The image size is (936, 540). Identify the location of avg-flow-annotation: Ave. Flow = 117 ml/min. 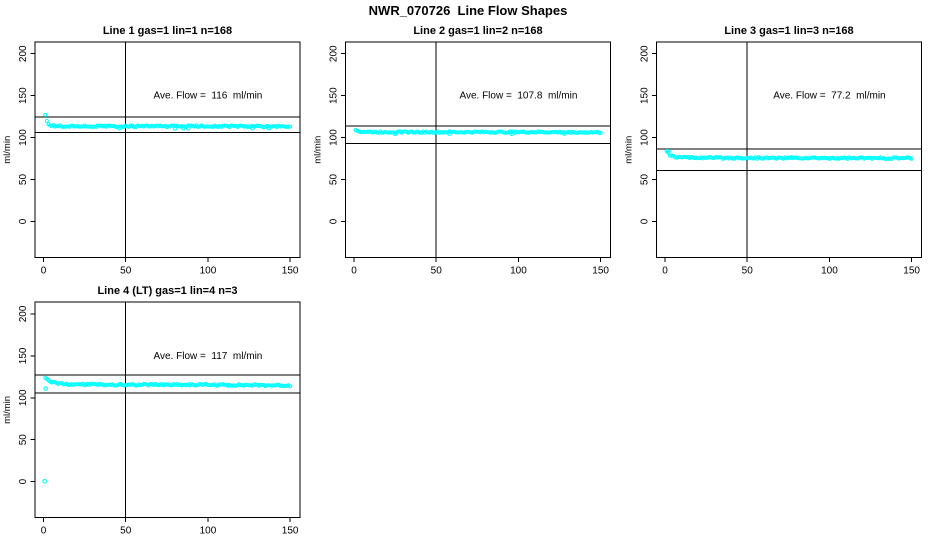
(208, 356).